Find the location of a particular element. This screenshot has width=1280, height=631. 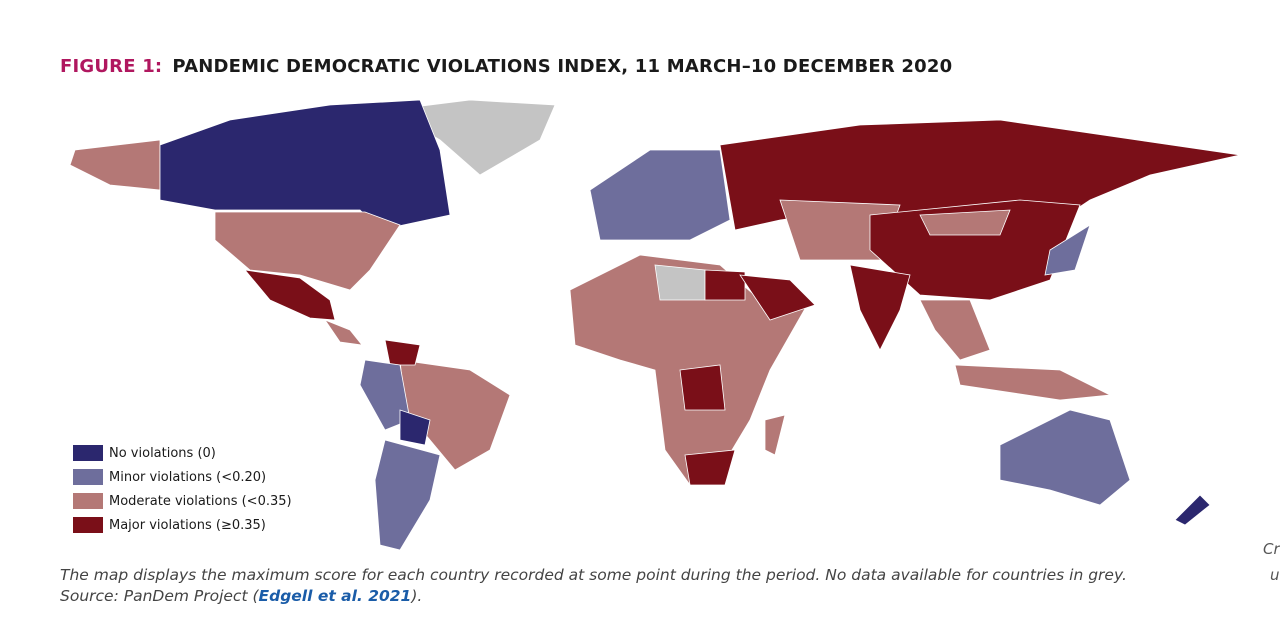

middle-east is located at coordinates (777, 297).